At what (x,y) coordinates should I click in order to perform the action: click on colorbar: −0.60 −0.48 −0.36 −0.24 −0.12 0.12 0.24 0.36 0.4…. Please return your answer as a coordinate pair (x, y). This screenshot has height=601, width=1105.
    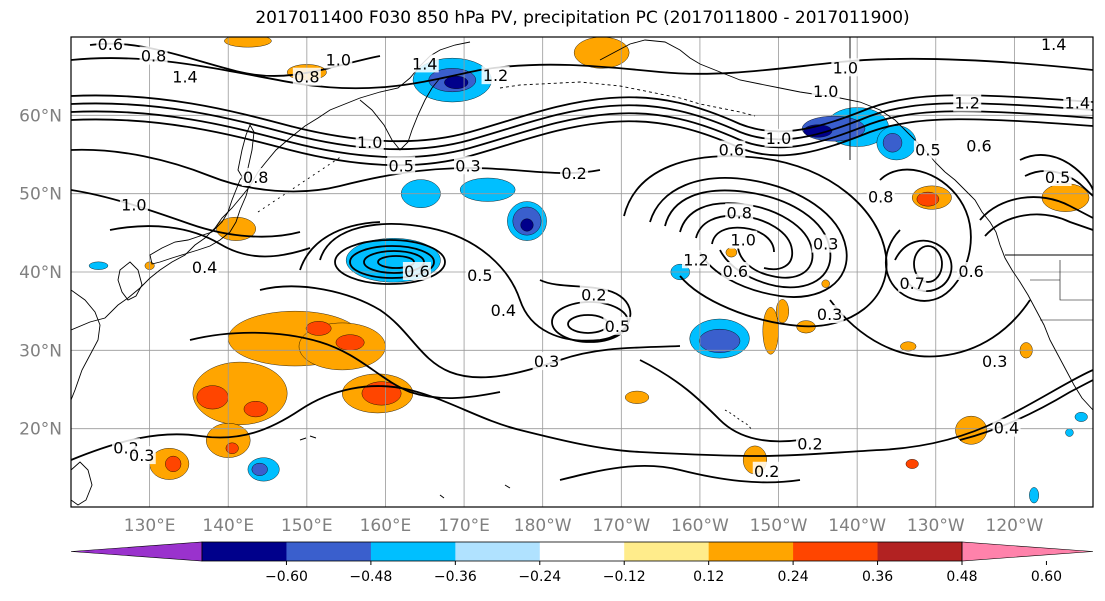
    Looking at the image, I should click on (582, 563).